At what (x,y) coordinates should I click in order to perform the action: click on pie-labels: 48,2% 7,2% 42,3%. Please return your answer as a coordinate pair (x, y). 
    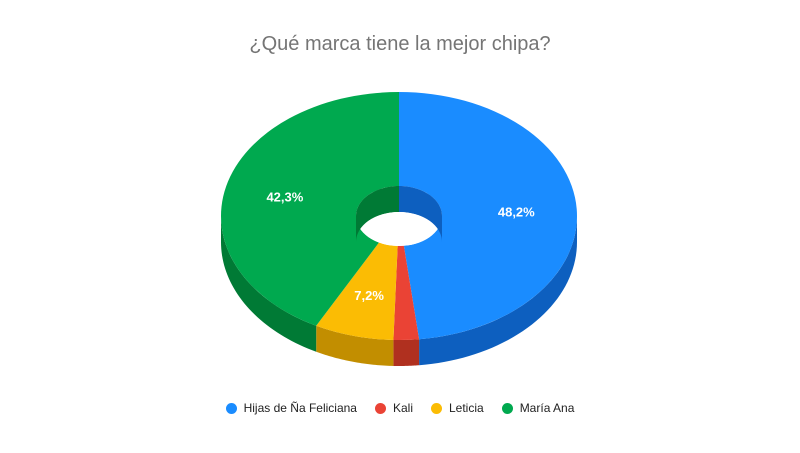
    Looking at the image, I should click on (400, 246).